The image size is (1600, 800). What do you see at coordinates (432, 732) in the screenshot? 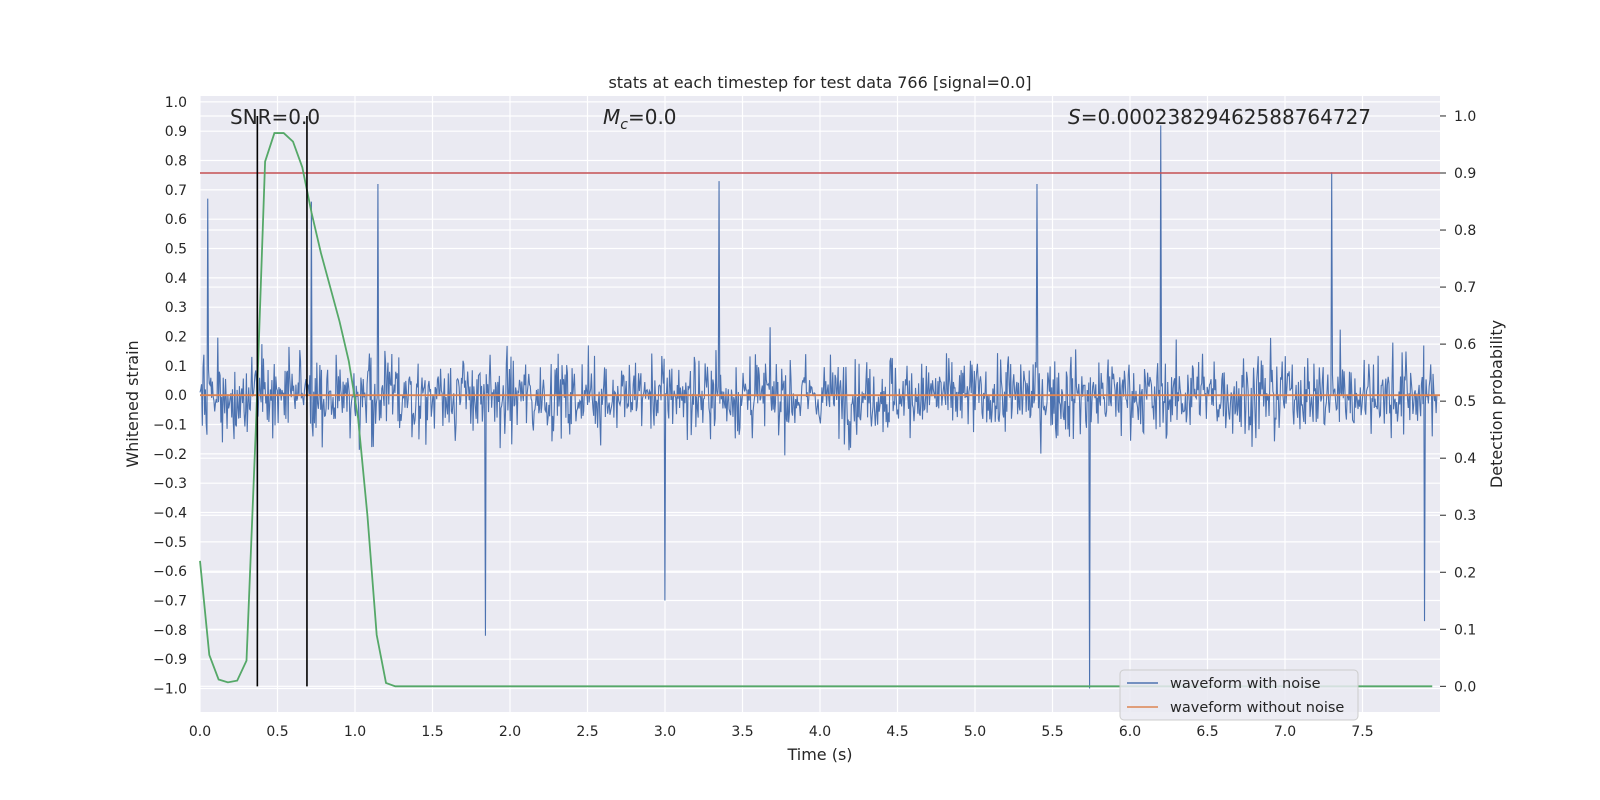
I see `x-tick-label: 1.5` at bounding box center [432, 732].